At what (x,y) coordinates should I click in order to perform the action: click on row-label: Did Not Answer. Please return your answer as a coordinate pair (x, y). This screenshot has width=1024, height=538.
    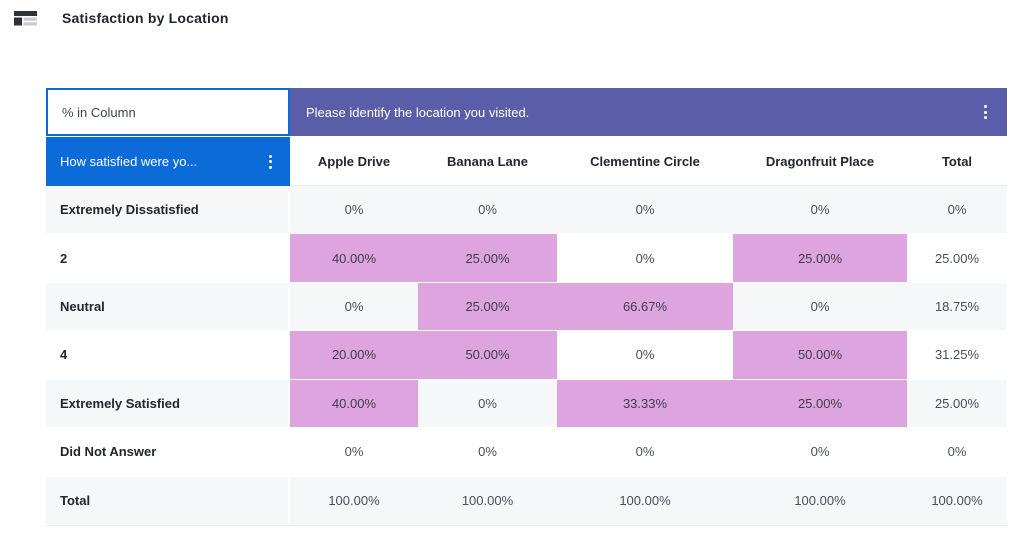
    Looking at the image, I should click on (168, 452).